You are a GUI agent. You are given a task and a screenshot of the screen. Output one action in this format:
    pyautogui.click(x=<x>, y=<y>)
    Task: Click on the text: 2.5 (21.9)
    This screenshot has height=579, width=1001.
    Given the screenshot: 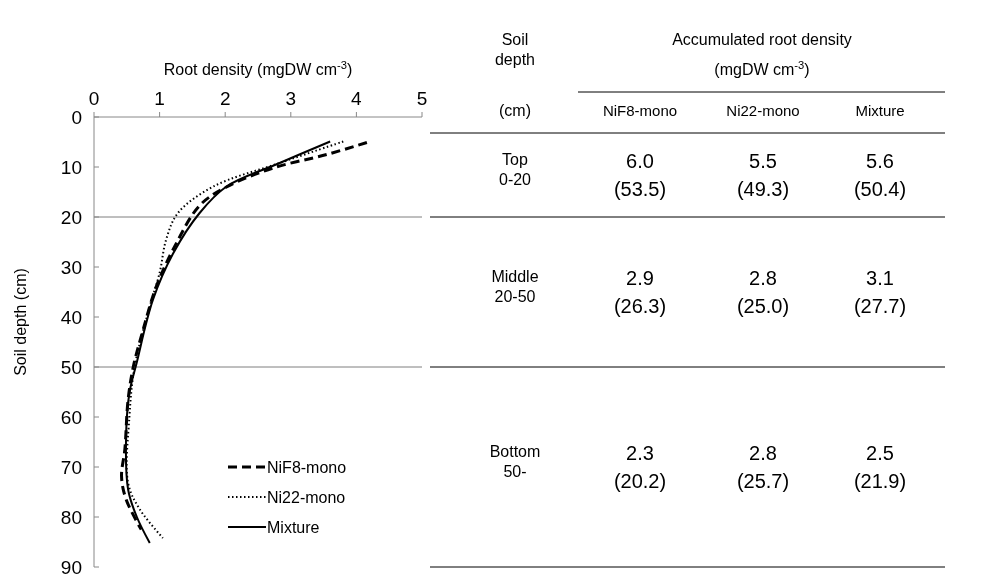 What is the action you would take?
    pyautogui.click(x=880, y=467)
    